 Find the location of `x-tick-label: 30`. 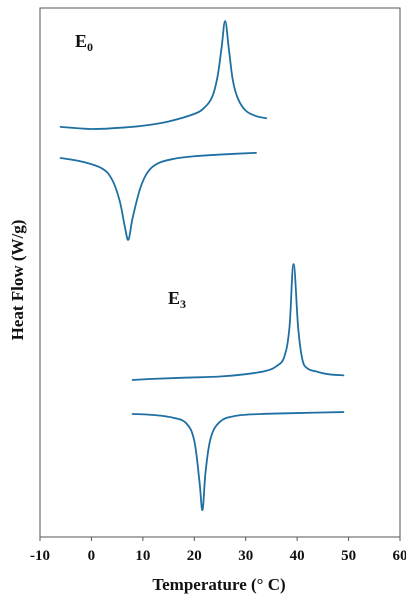

x-tick-label: 30 is located at coordinates (245, 556).